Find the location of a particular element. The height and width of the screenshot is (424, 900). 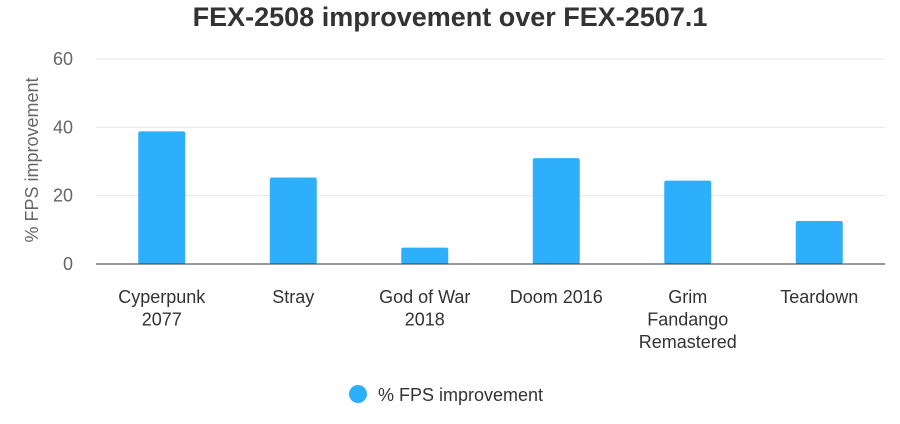

y-tick-label: 40 is located at coordinates (63, 127).